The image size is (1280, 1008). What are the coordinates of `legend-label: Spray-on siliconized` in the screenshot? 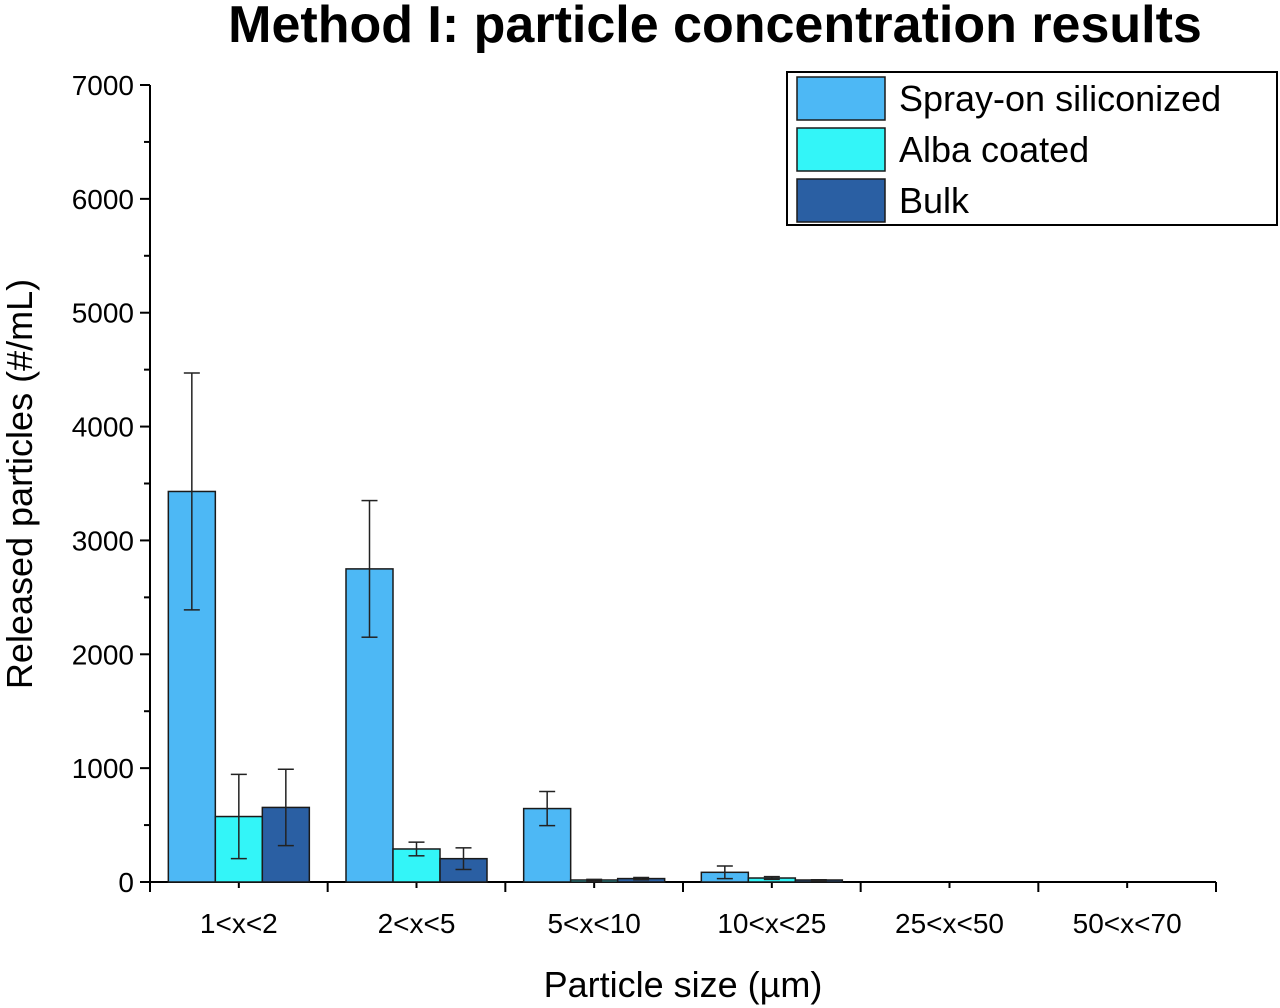 It's located at (1060, 98).